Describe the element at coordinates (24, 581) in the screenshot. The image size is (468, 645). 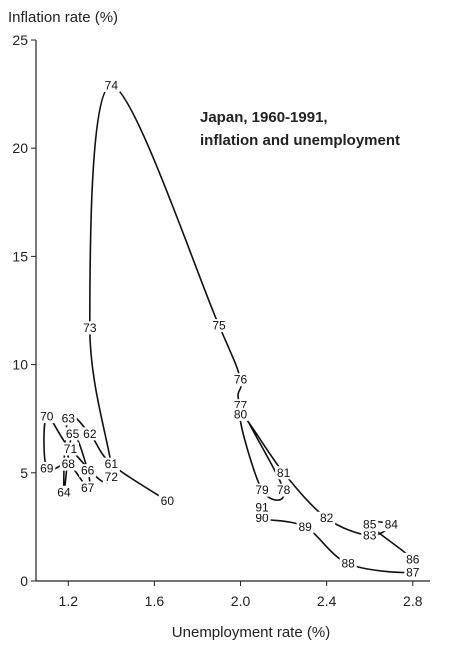
I see `y-tick-label: 0` at that location.